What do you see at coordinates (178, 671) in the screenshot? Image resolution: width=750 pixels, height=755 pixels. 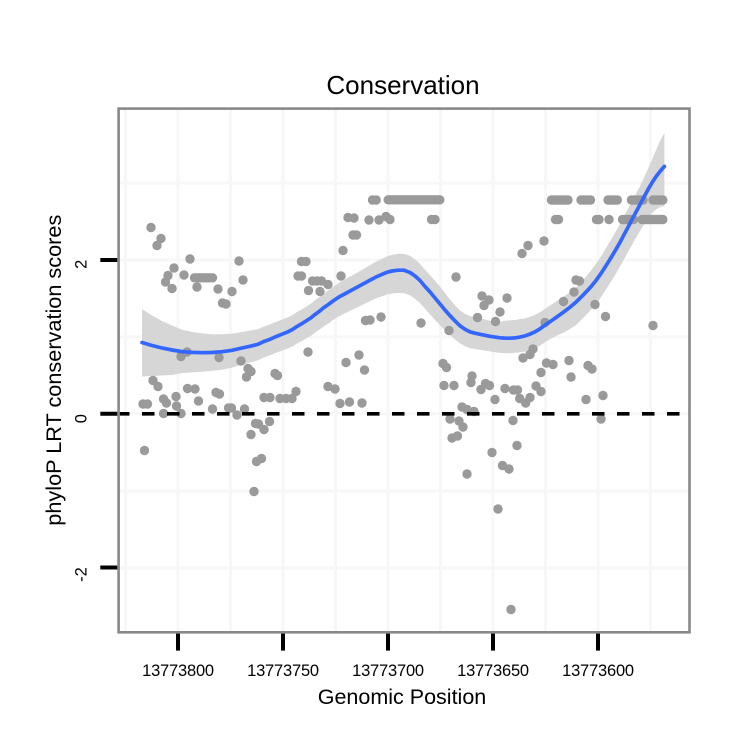 I see `svg-text: 13773800` at bounding box center [178, 671].